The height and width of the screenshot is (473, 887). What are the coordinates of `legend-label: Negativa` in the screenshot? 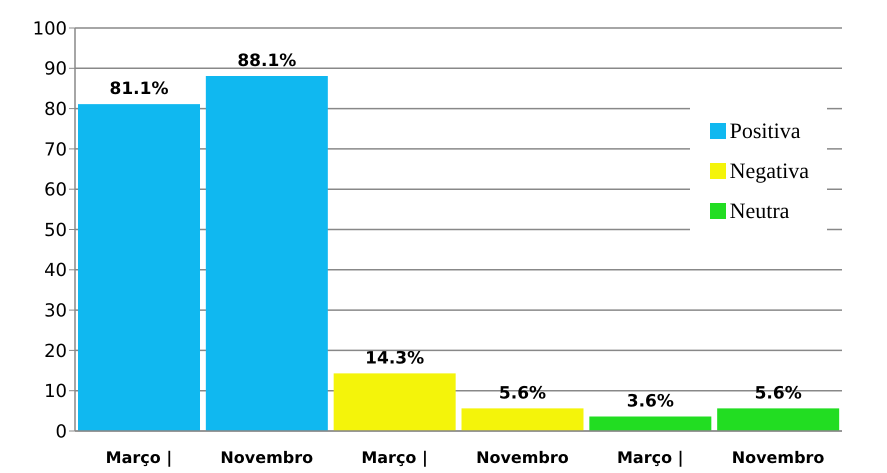 It's located at (769, 171).